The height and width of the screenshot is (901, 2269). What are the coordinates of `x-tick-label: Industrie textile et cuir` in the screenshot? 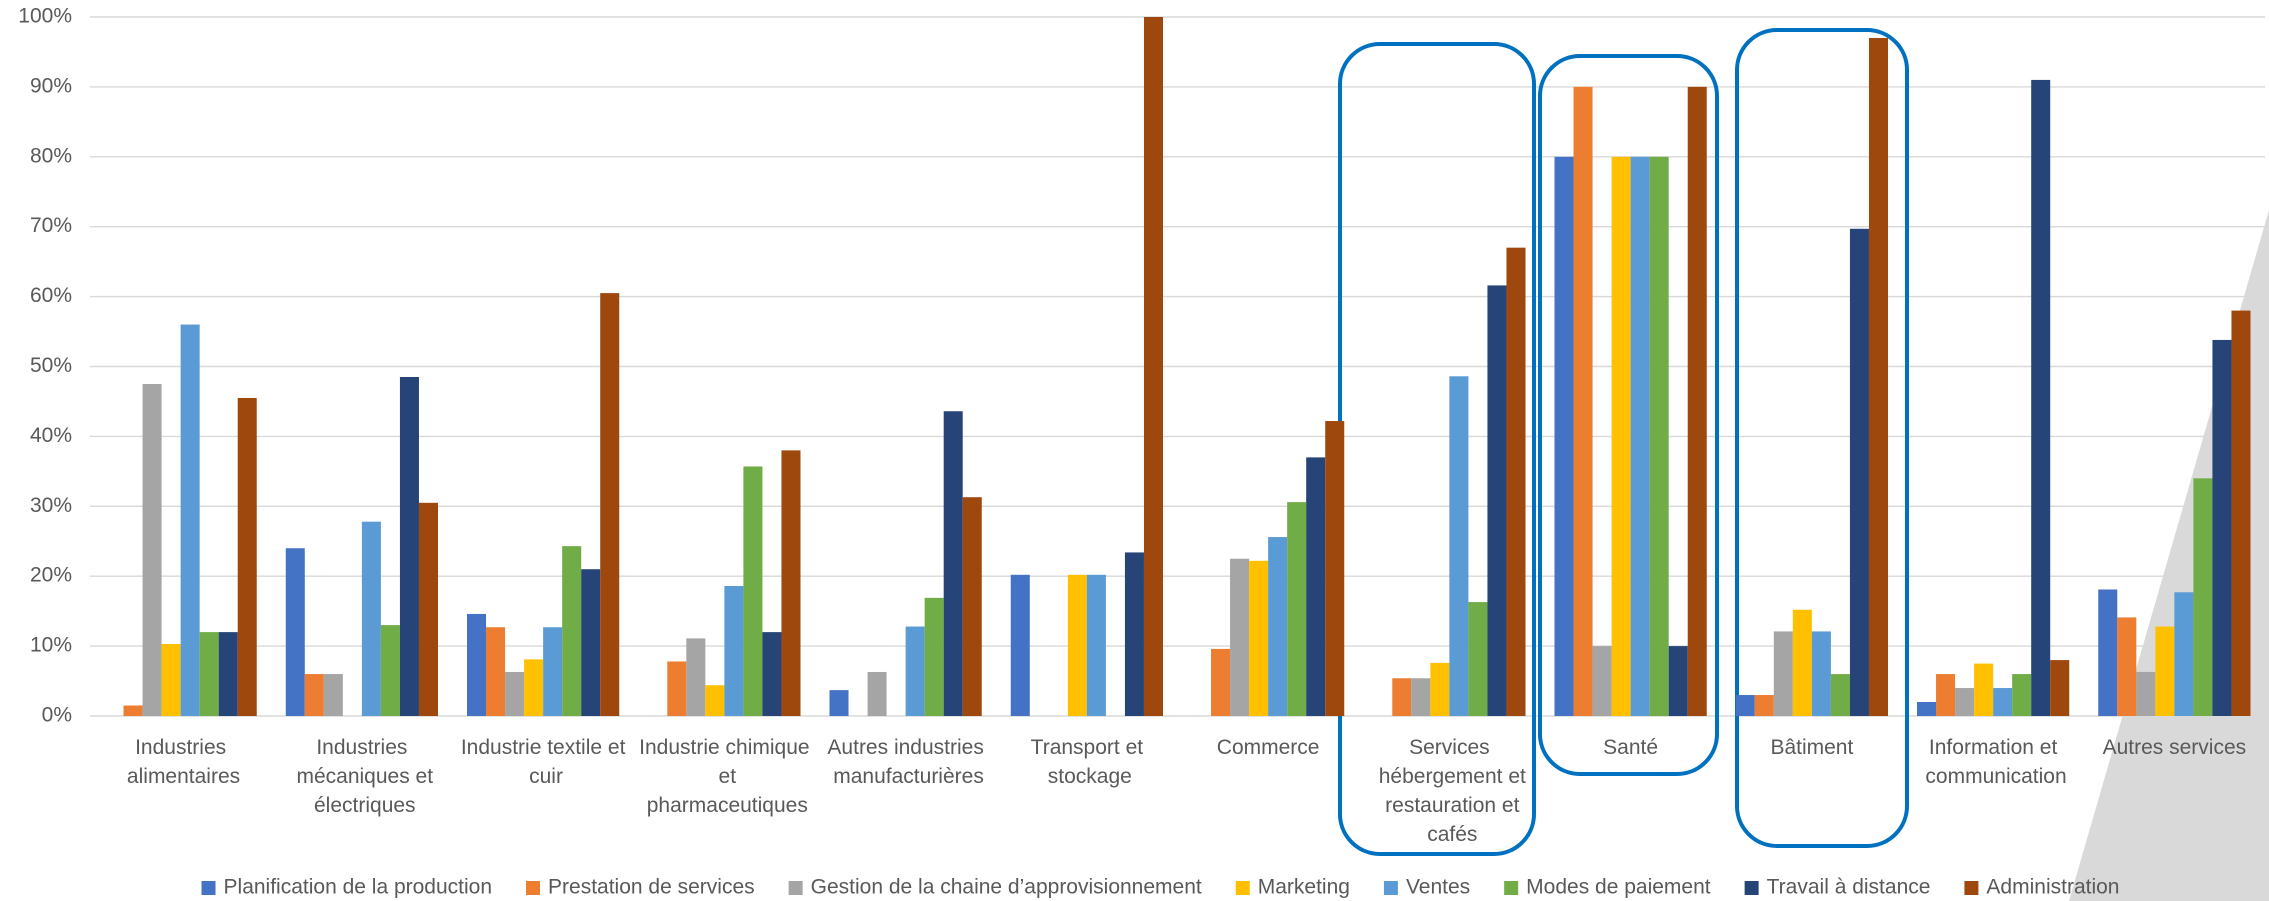 It's located at (543, 762).